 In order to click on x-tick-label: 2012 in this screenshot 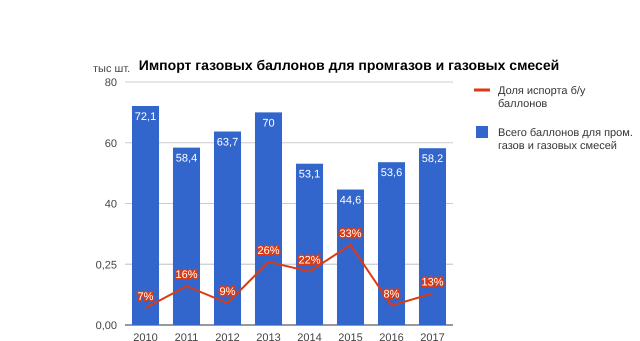, I will do `click(227, 336)`.